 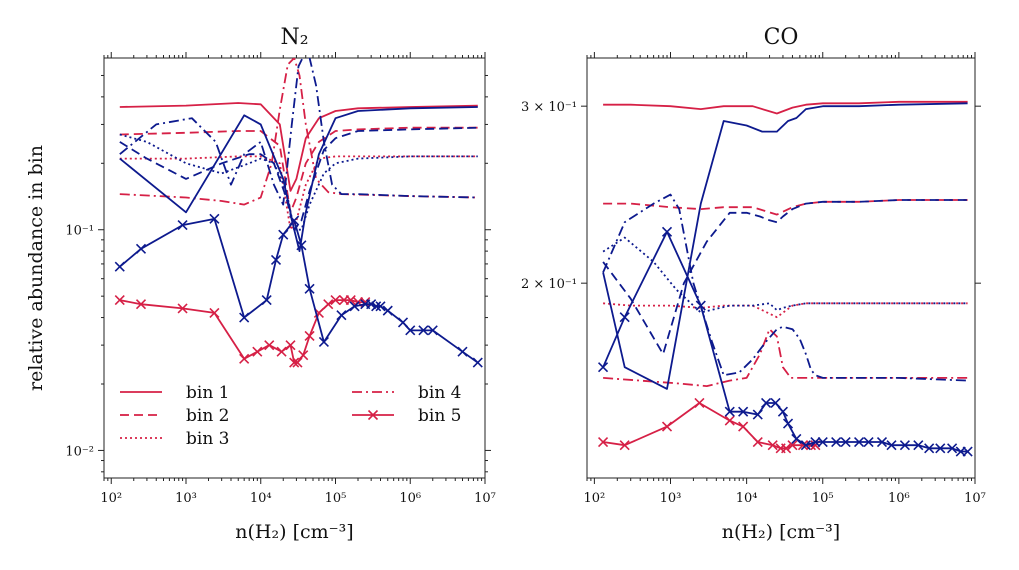 I want to click on legend-marker, so click(x=373, y=415).